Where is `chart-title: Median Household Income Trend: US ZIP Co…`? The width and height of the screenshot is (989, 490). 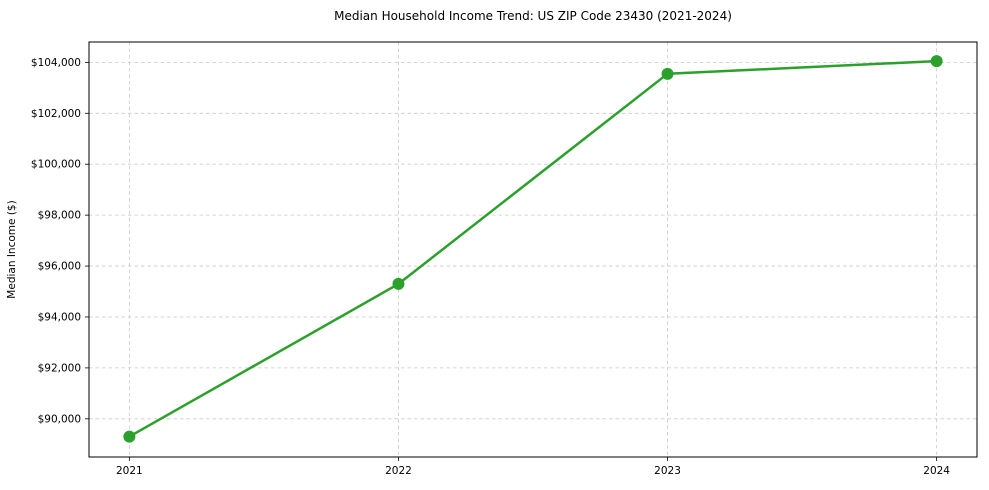 chart-title: Median Household Income Trend: US ZIP Co… is located at coordinates (533, 16).